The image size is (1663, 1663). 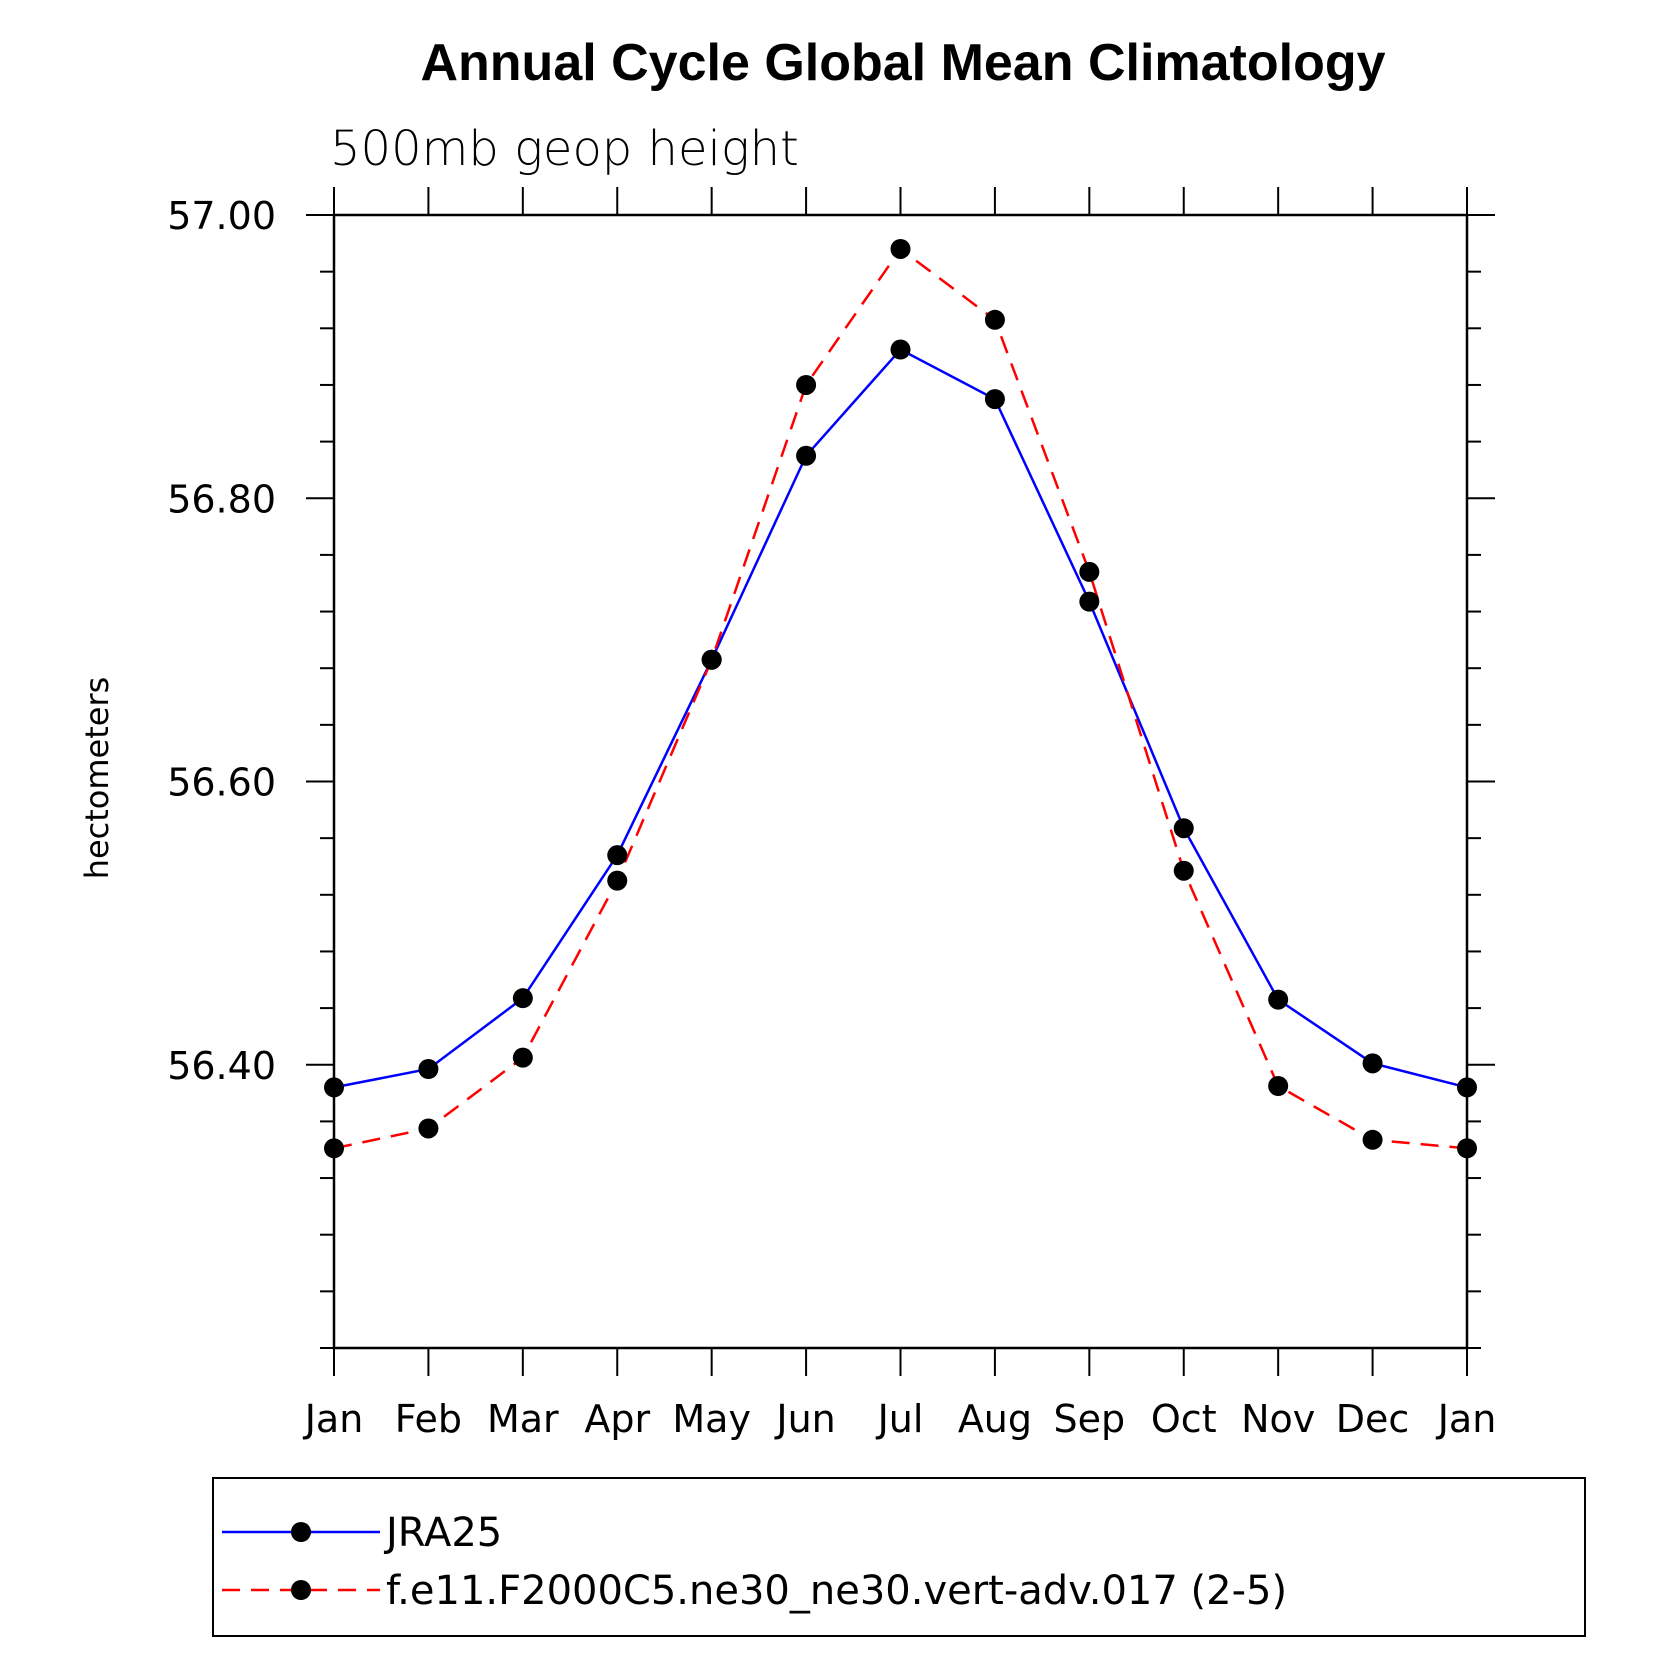 I want to click on x-tick-label: Sep, so click(x=1090, y=1419).